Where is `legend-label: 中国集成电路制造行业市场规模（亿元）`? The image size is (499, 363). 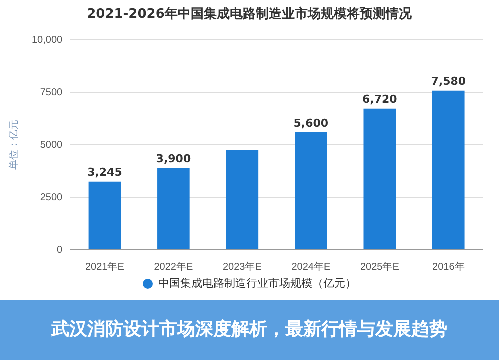 legend-label: 中国集成电路制造行业市场规模（亿元） is located at coordinates (257, 283).